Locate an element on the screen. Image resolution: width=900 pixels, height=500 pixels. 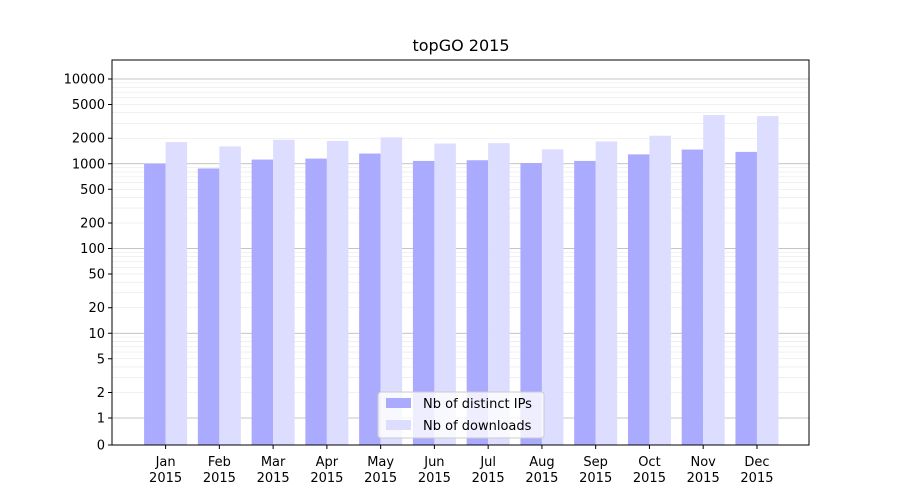
x-tick-label: Nov 2015 is located at coordinates (703, 470).